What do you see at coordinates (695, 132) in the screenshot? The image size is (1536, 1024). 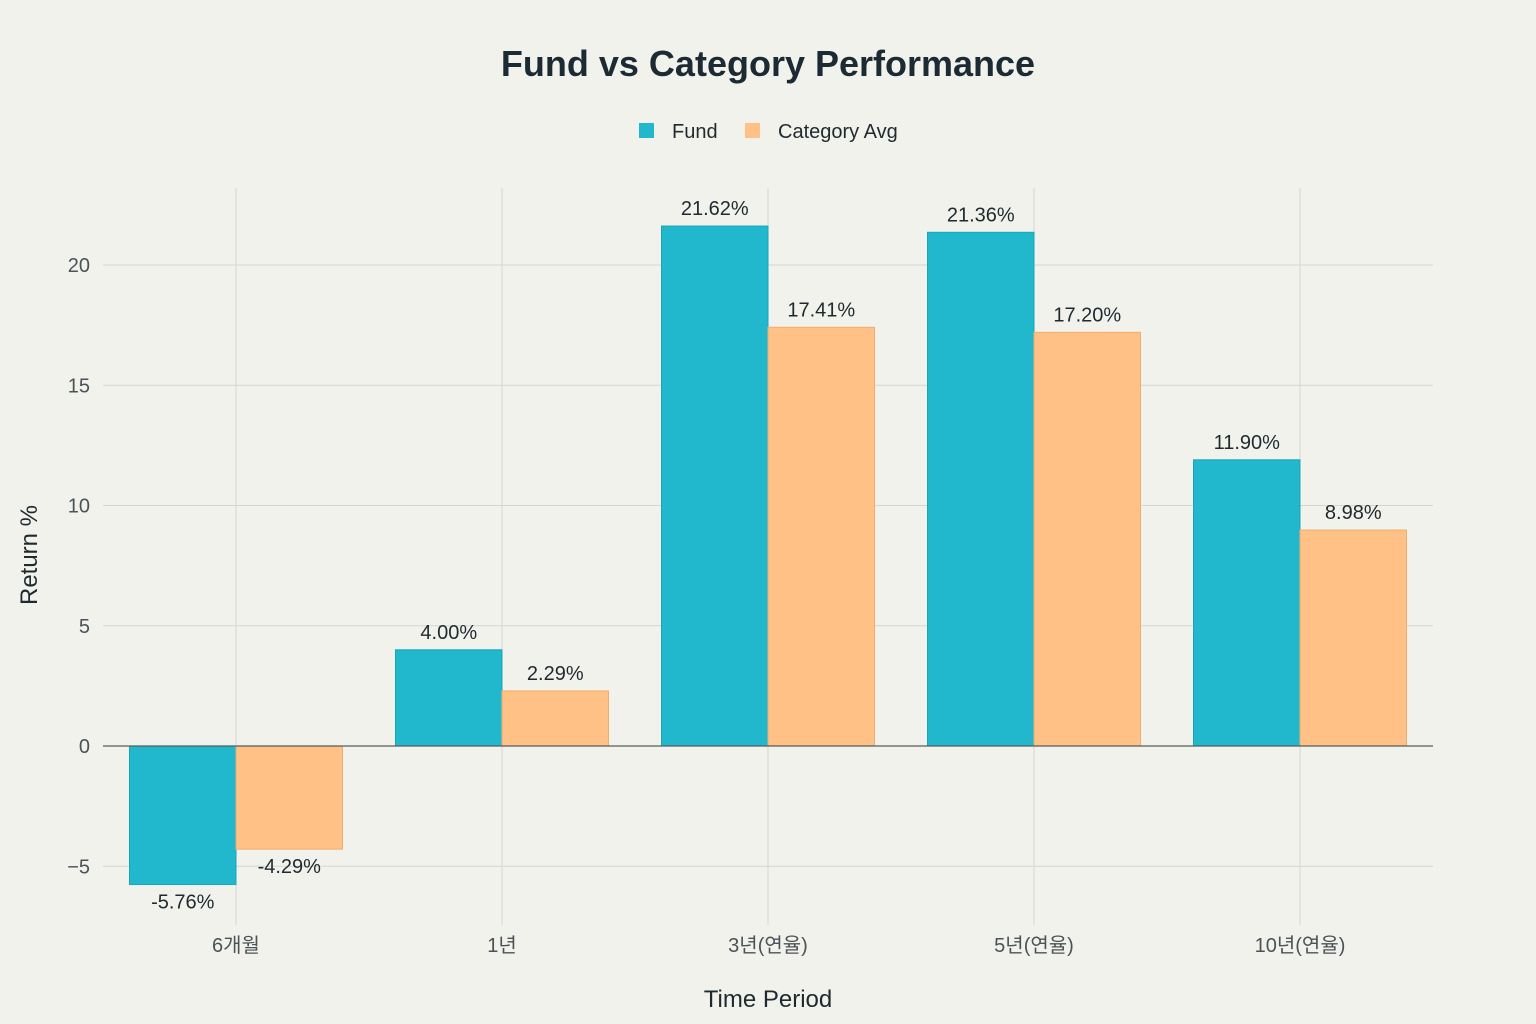 I see `legend-fund-label: Fund` at bounding box center [695, 132].